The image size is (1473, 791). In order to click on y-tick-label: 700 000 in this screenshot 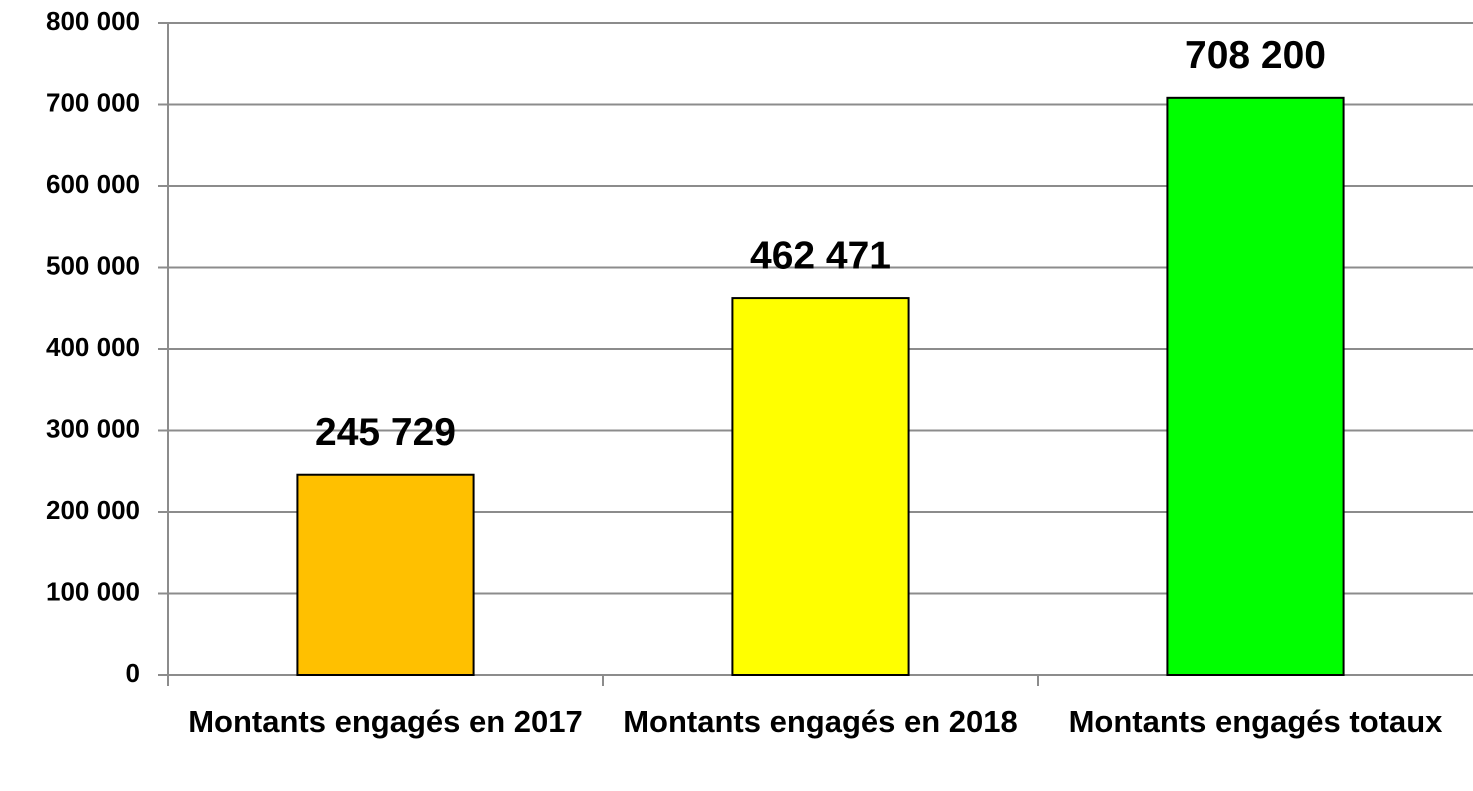, I will do `click(93, 102)`.